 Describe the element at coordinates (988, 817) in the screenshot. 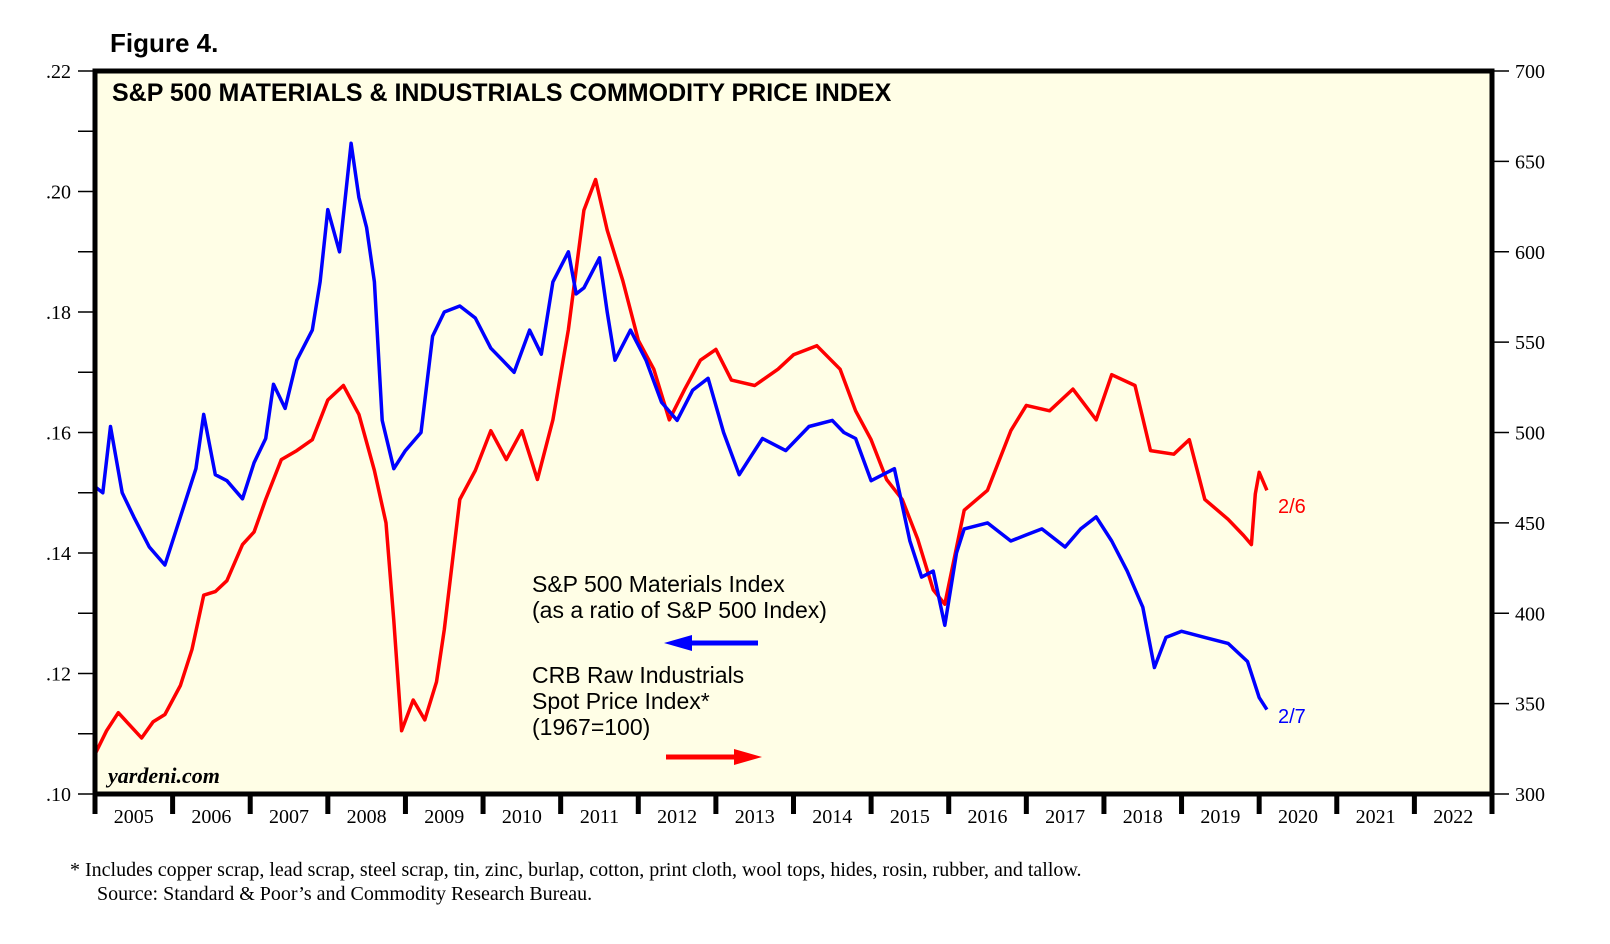

I see `x-tick-label: 2016` at that location.